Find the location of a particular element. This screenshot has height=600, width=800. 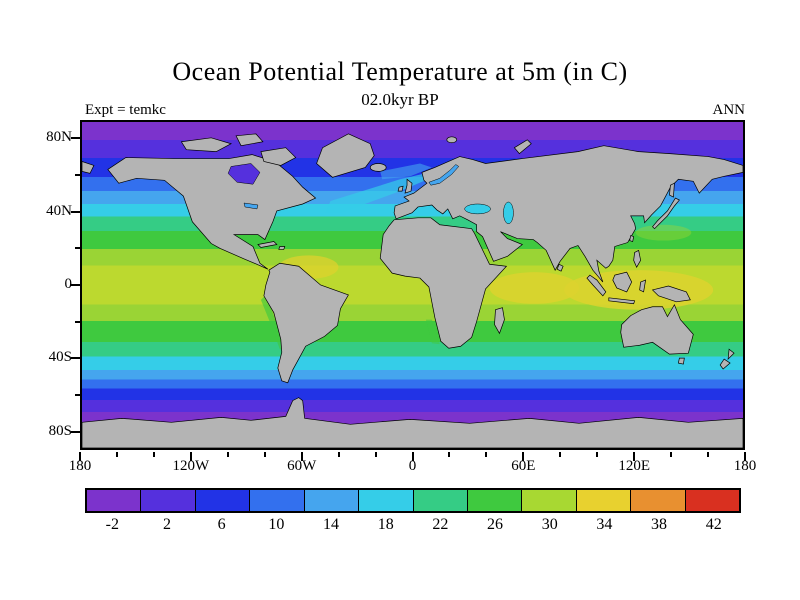

colorbar-tick-label: 30 is located at coordinates (549, 524).